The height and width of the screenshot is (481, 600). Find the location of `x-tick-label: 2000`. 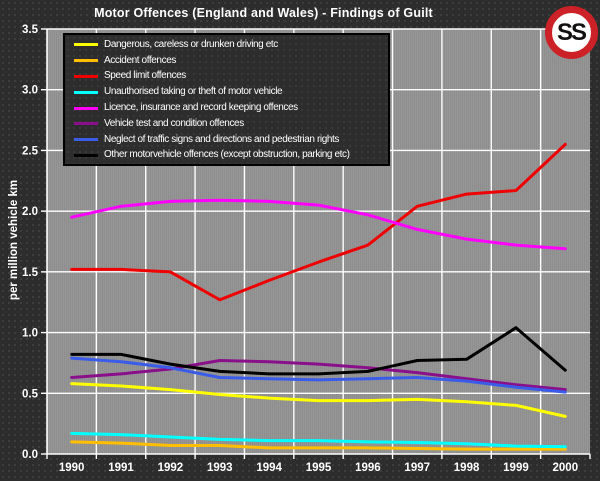

x-tick-label: 2000 is located at coordinates (566, 468).